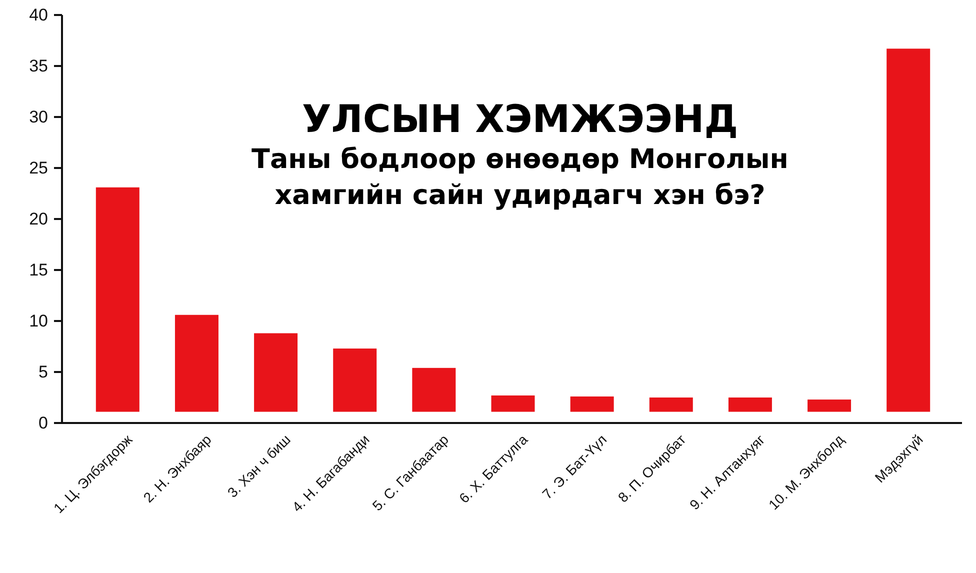 This screenshot has width=976, height=573. What do you see at coordinates (259, 466) in the screenshot?
I see `x-tick-label: 3. Хэн ч биш` at bounding box center [259, 466].